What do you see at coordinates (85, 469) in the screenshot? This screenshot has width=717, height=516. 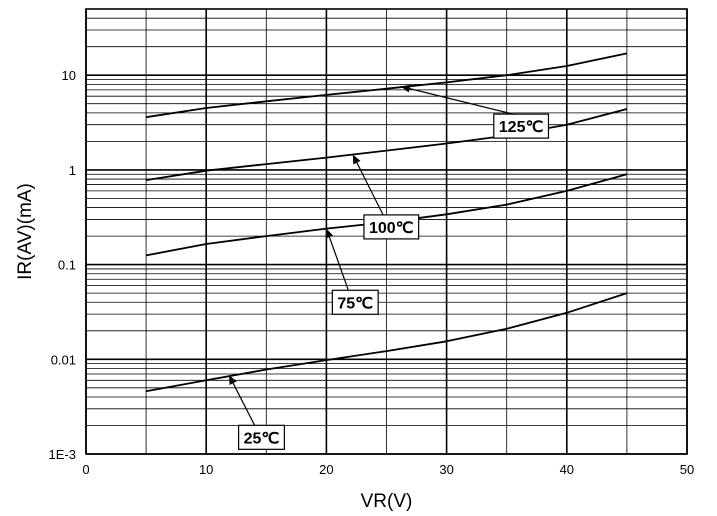 I see `x-tick-label: 0` at bounding box center [85, 469].